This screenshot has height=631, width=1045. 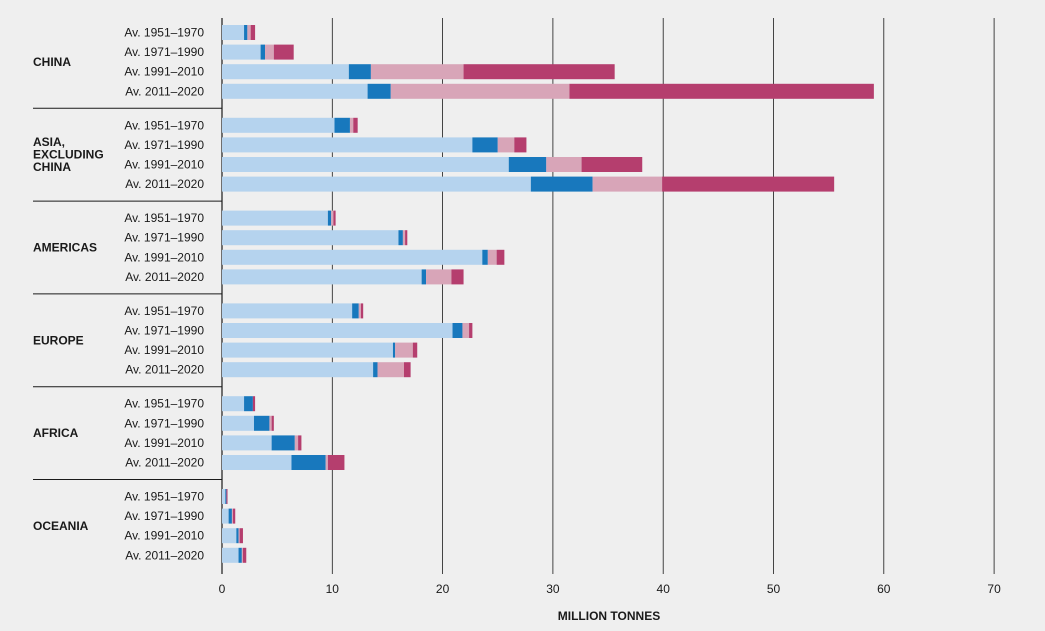 I want to click on region-label: EXCLUDING, so click(x=68, y=155).